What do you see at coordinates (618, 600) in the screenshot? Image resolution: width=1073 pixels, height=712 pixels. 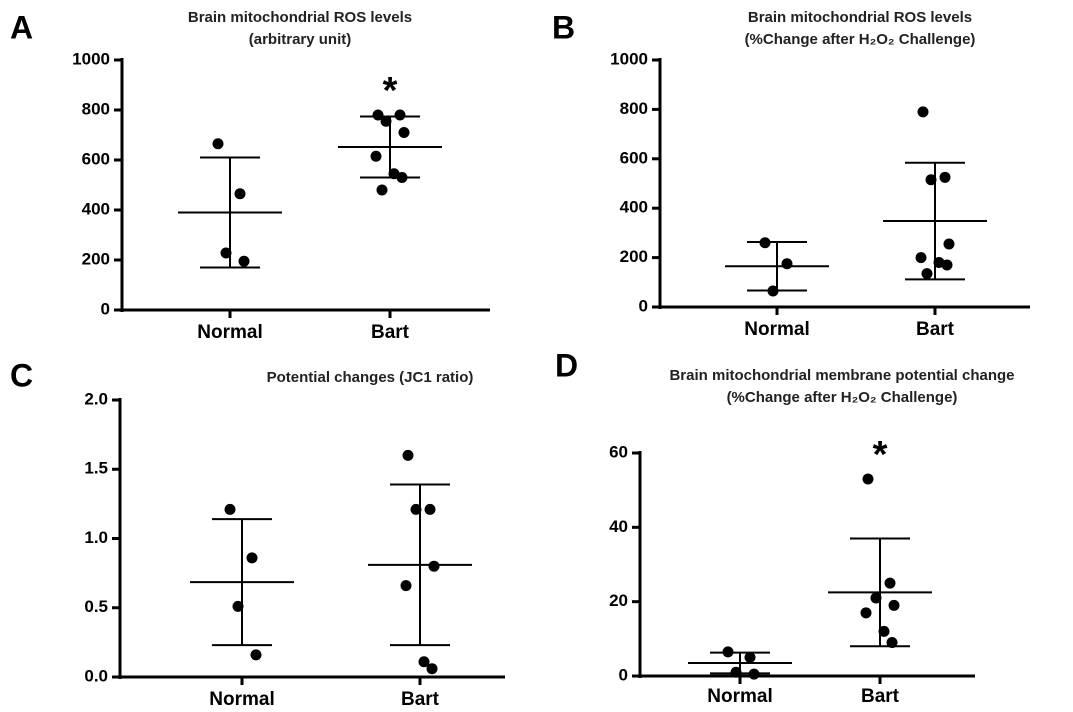 I see `y-tick-label: 20` at bounding box center [618, 600].